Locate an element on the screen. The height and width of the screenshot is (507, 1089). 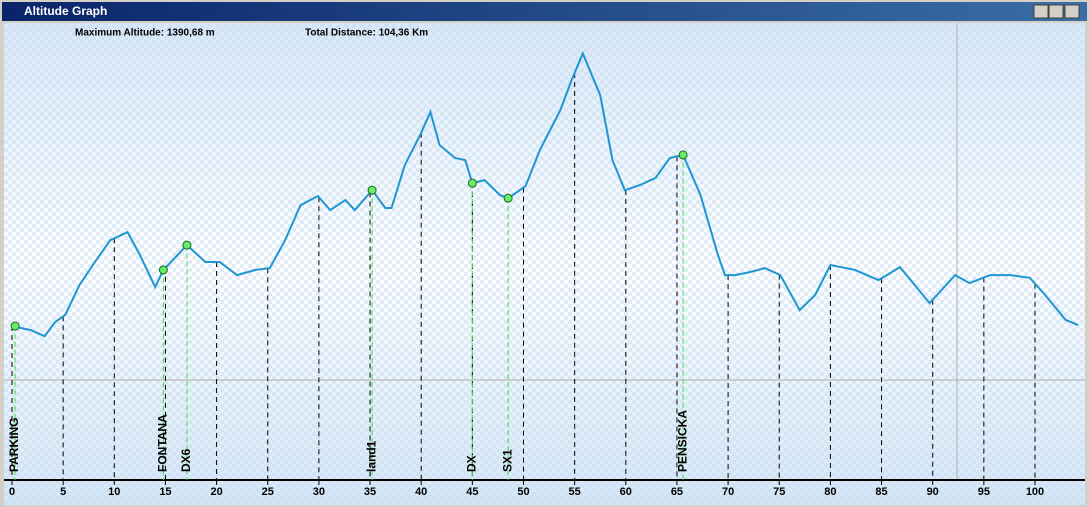
x-tick-label: 55 is located at coordinates (575, 492).